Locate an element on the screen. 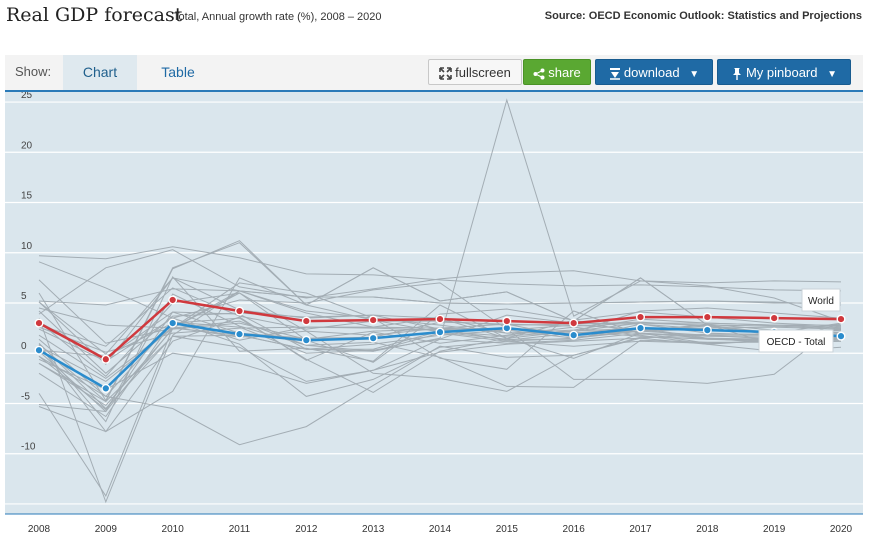  y-tick-label: 15 is located at coordinates (27, 196).